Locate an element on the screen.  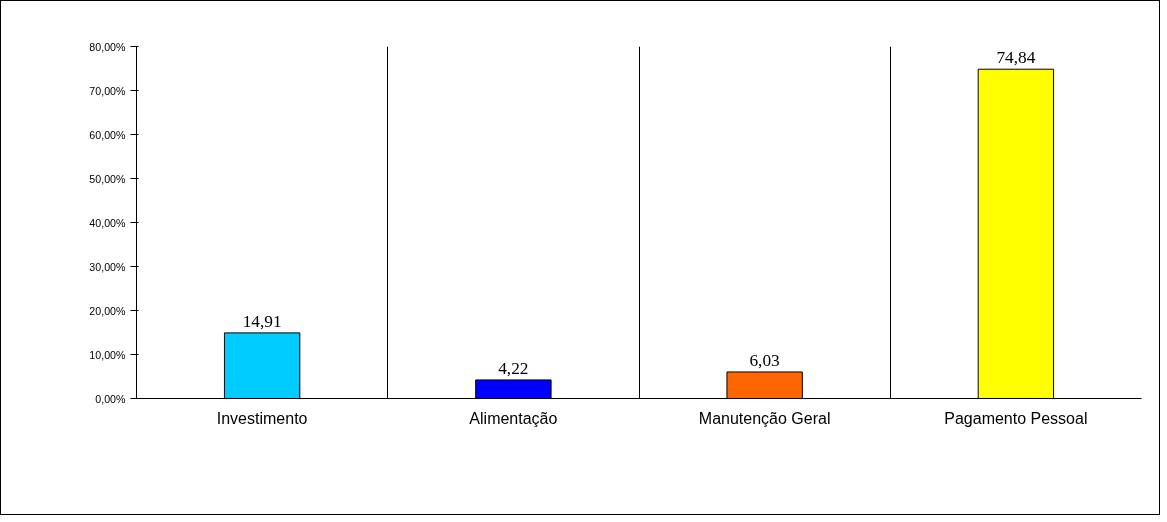
data-label: 4,22 is located at coordinates (513, 368).